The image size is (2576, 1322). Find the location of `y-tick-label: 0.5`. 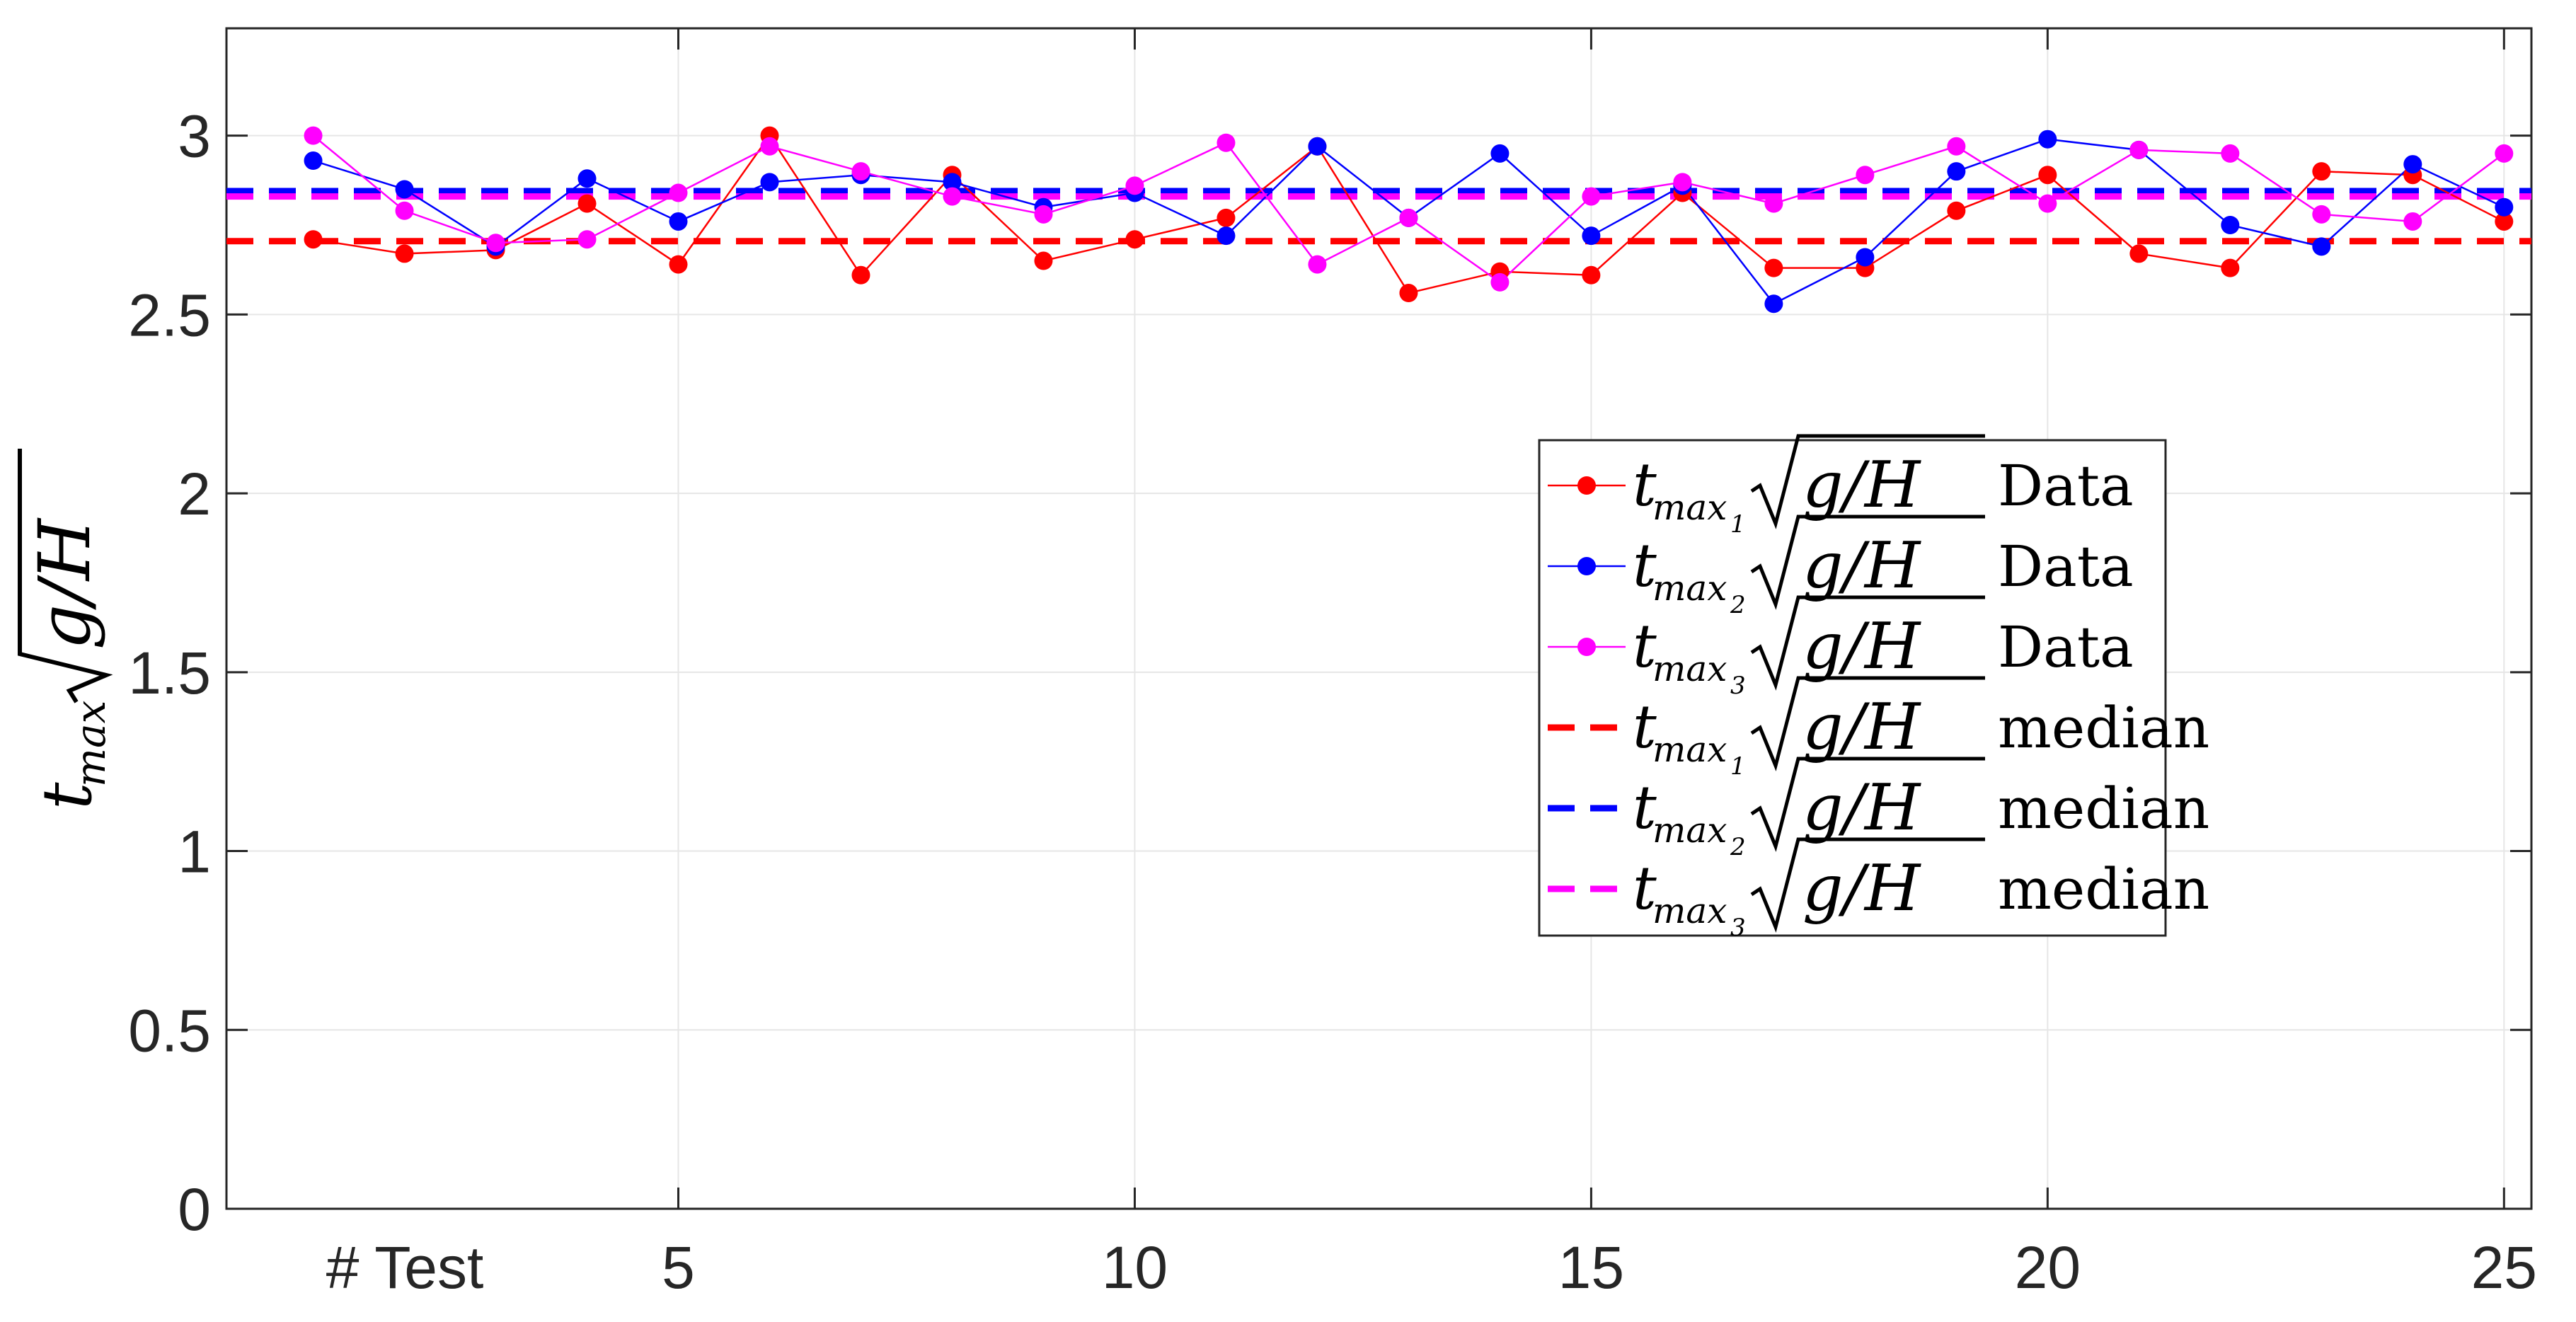

y-tick-label: 0.5 is located at coordinates (170, 1030).